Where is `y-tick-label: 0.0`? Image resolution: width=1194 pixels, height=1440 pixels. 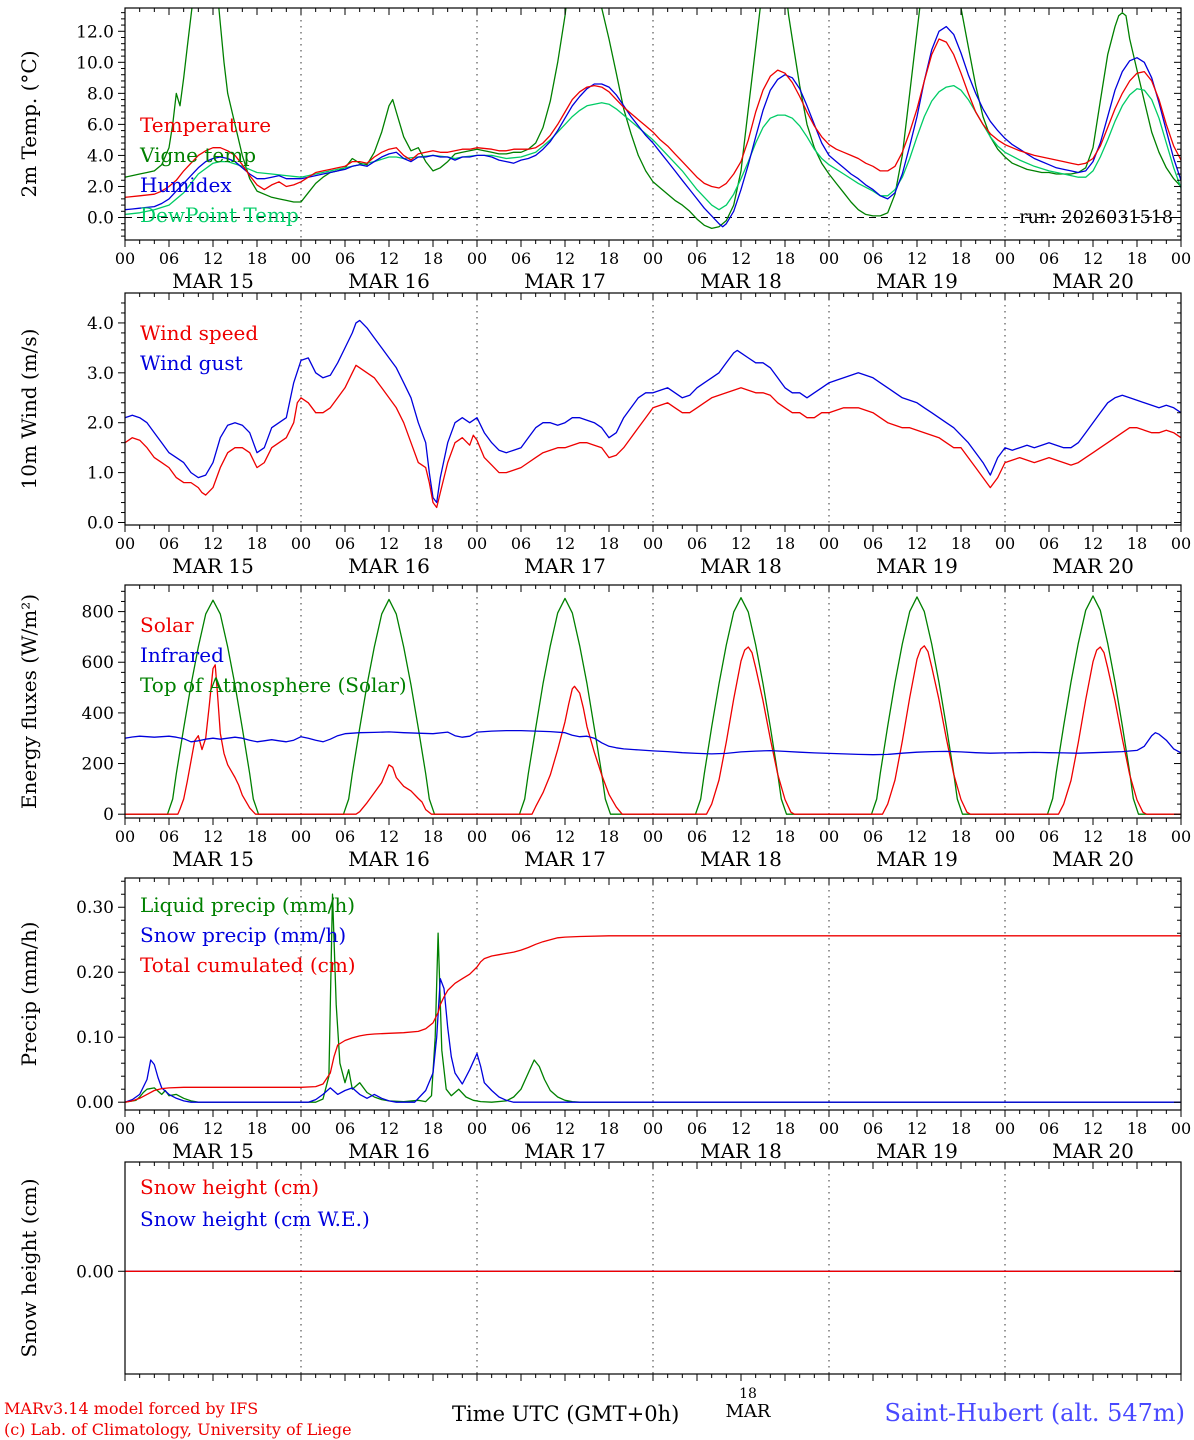
y-tick-label: 0.0 is located at coordinates (100, 218).